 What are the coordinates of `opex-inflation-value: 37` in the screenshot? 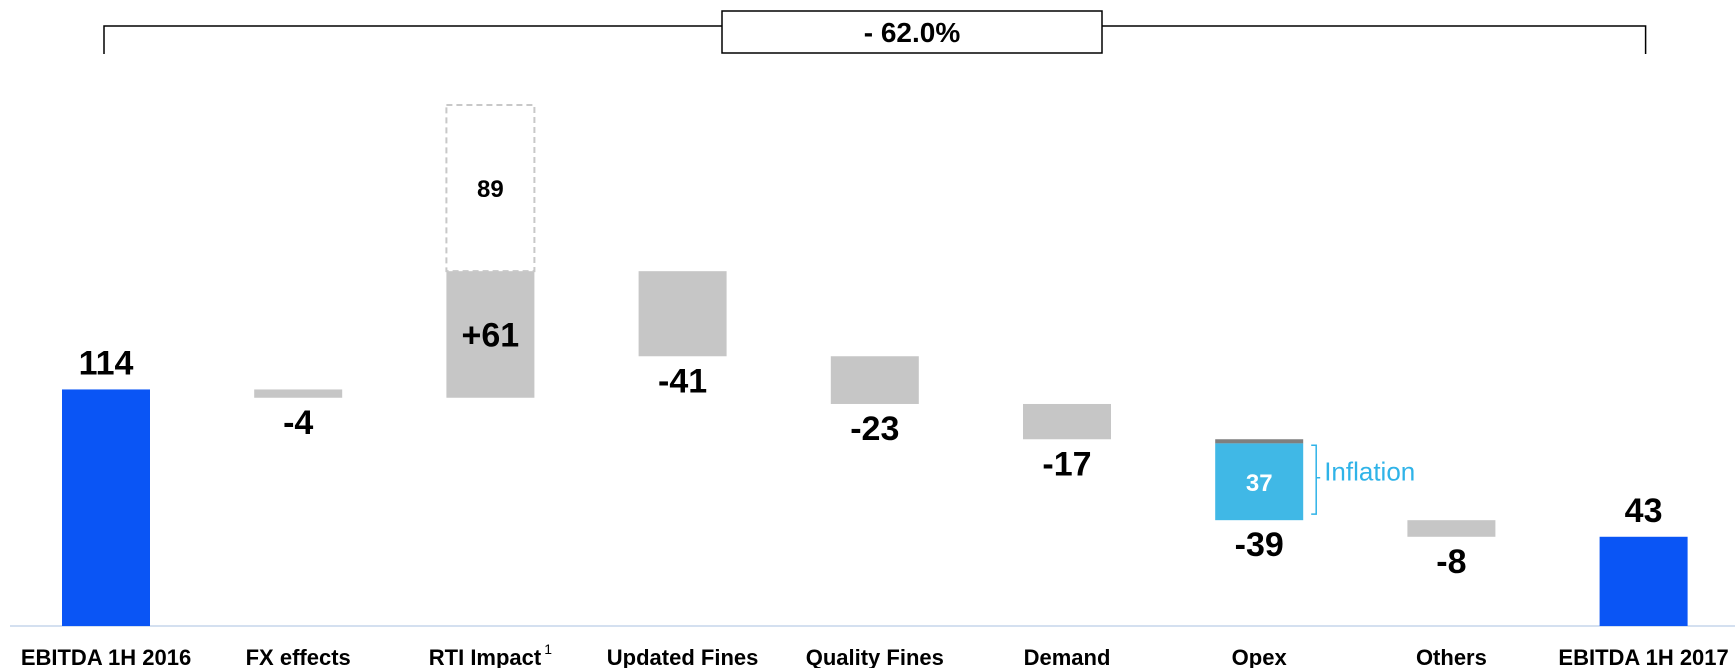 It's located at (1259, 483).